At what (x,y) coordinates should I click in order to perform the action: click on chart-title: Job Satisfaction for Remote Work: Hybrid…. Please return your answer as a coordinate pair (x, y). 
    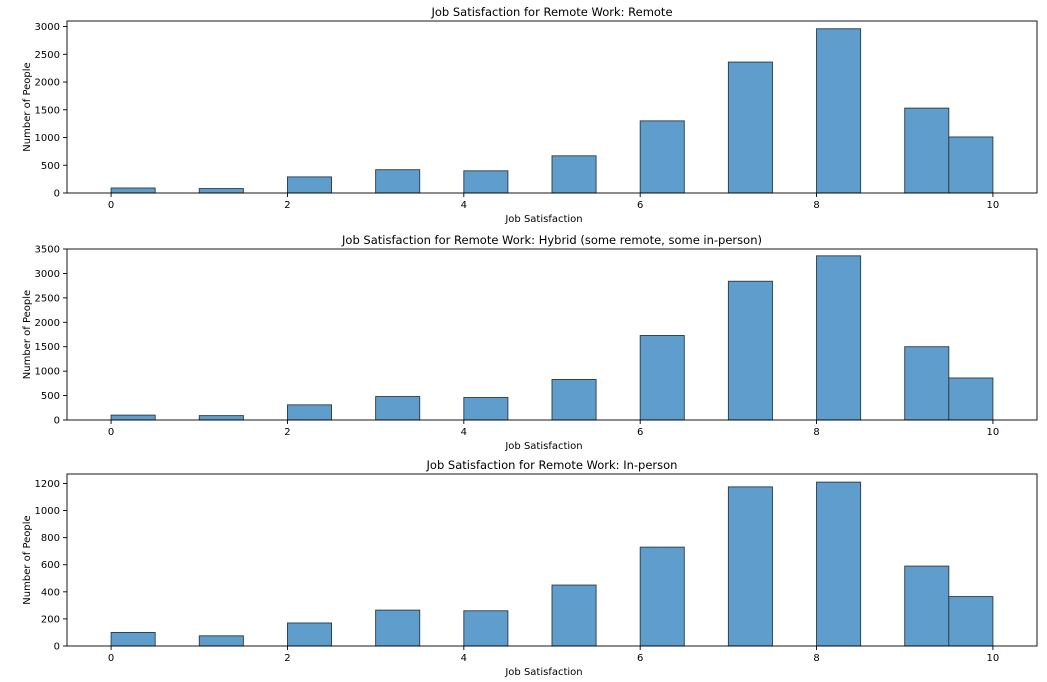
    Looking at the image, I should click on (551, 240).